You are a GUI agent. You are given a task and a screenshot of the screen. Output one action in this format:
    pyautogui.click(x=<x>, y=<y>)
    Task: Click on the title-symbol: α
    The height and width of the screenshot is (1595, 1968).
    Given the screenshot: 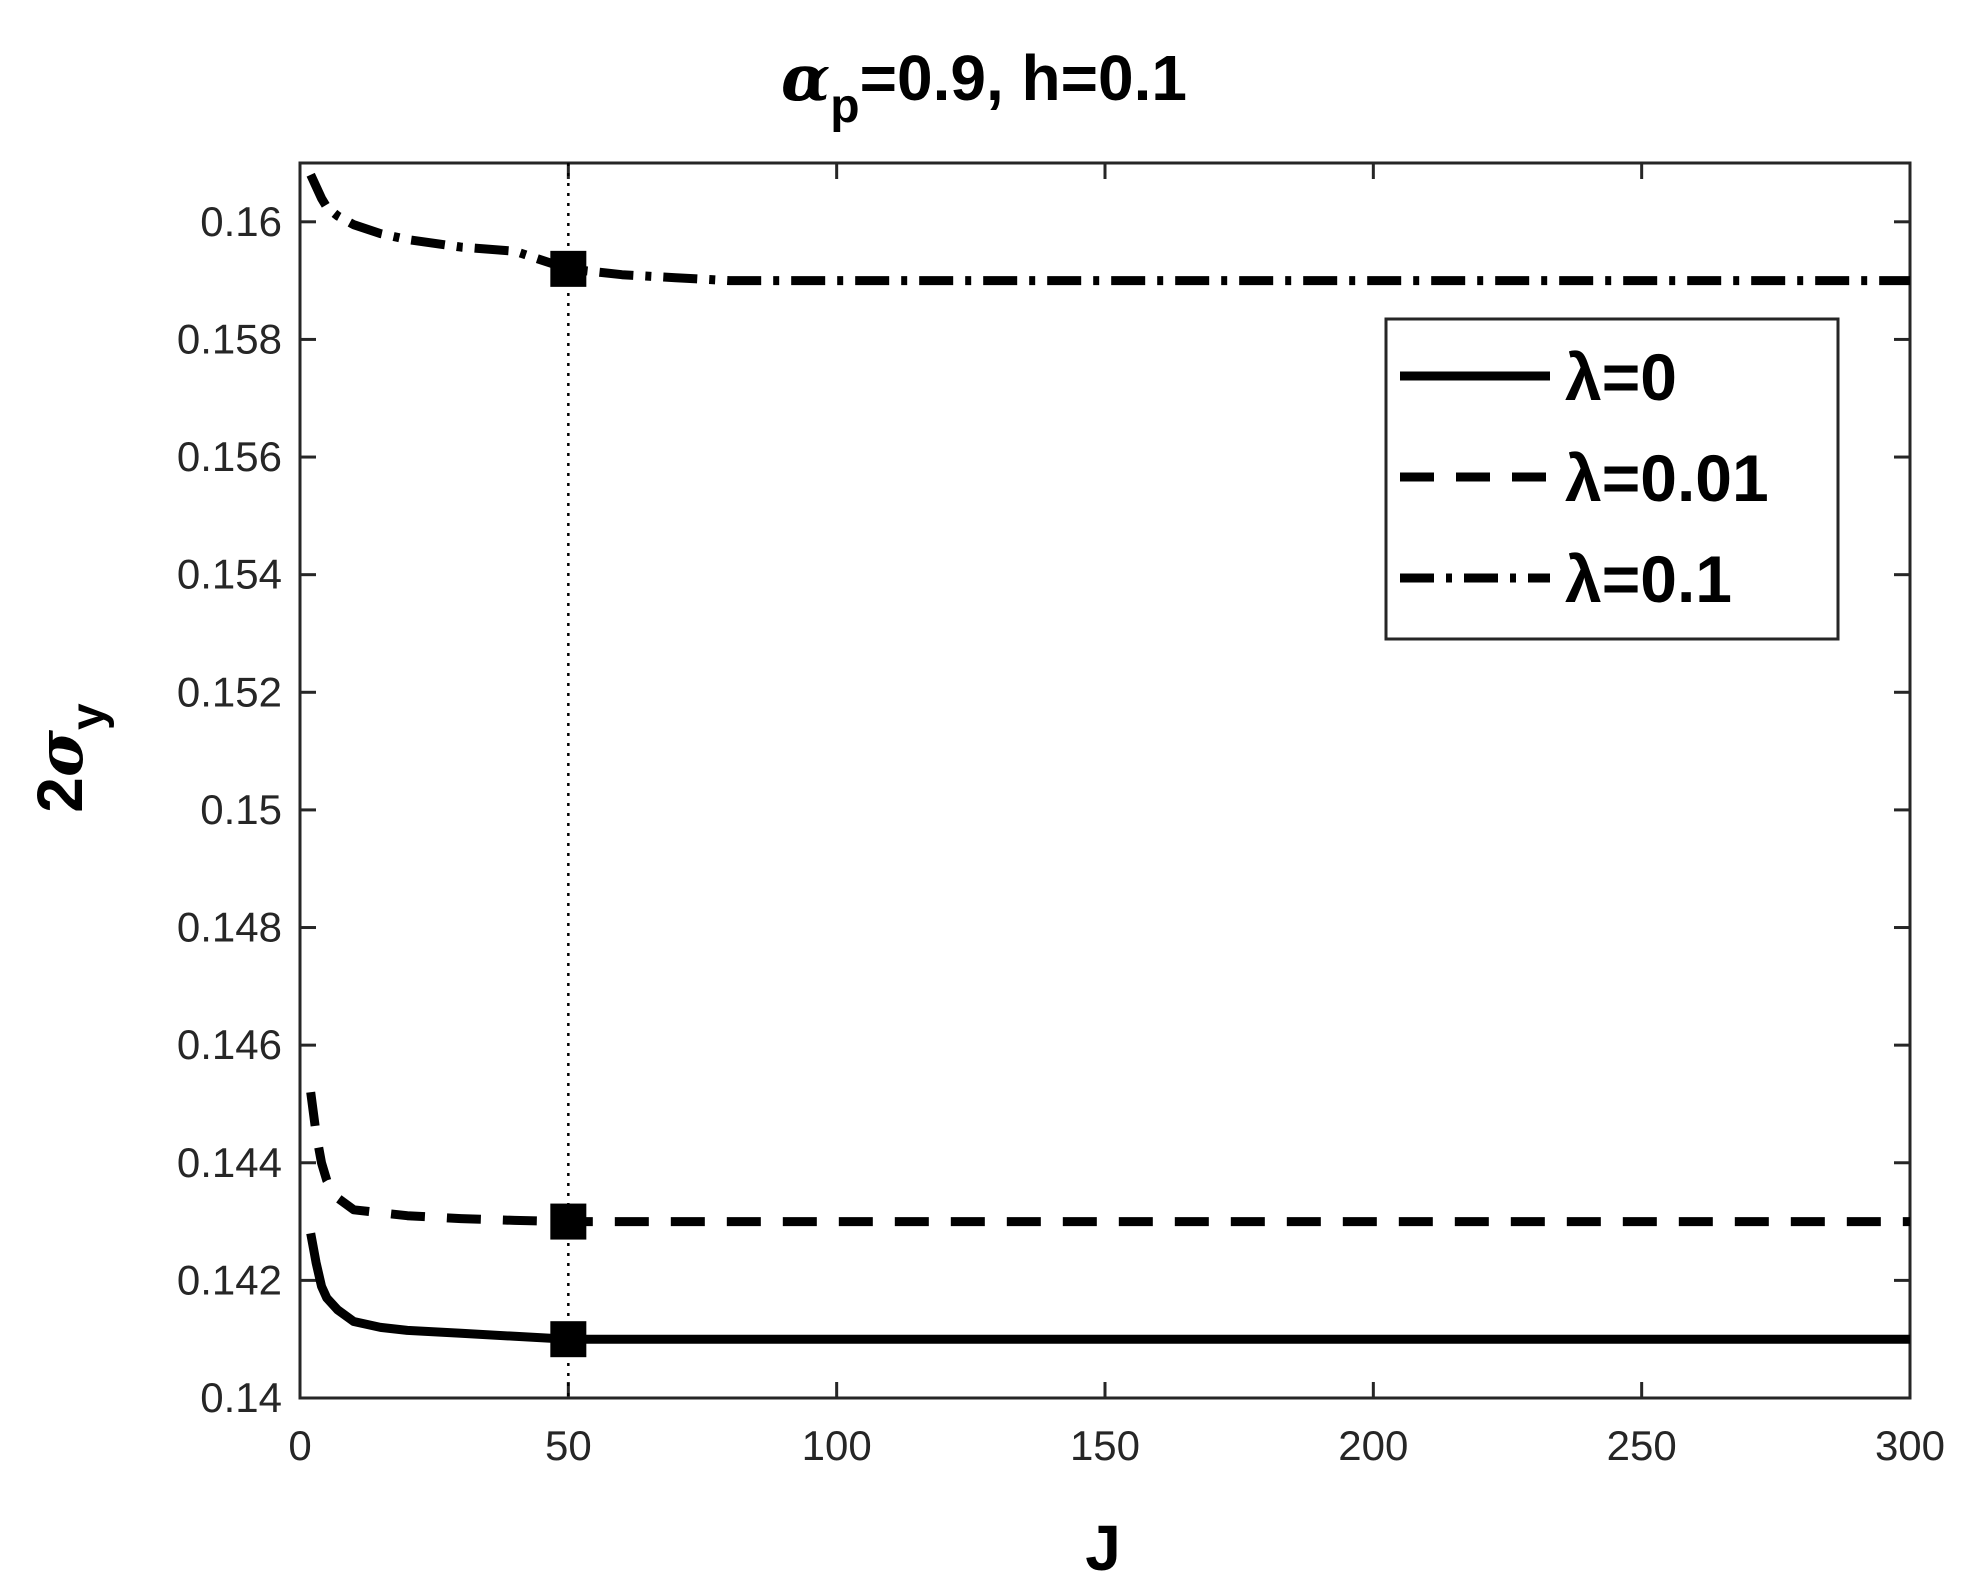 What is the action you would take?
    pyautogui.click(x=805, y=78)
    